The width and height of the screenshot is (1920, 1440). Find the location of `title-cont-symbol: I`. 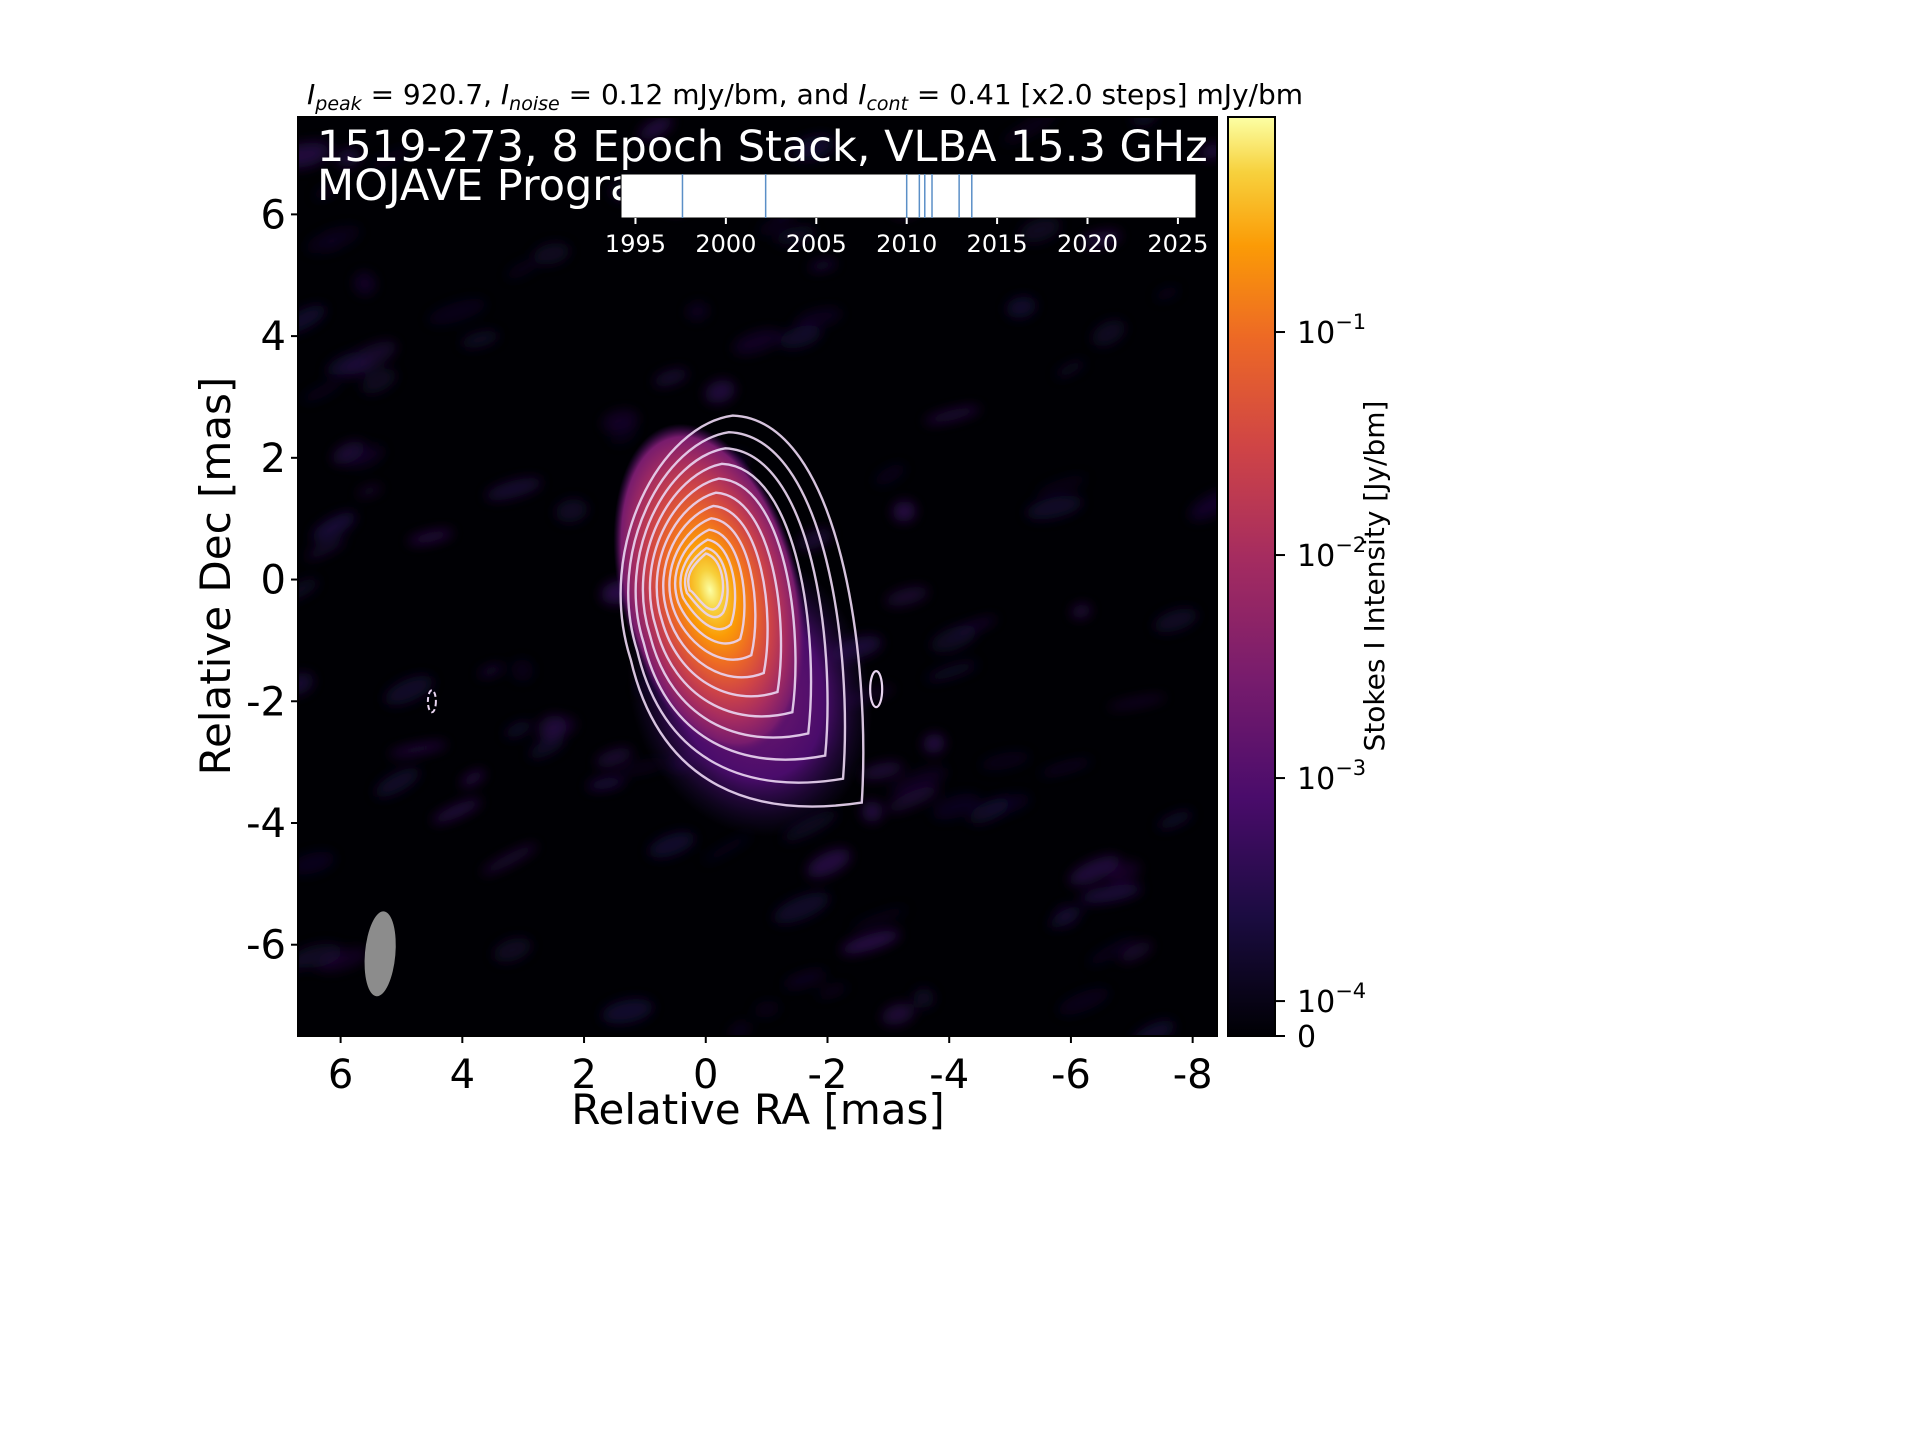

title-cont-symbol: I is located at coordinates (862, 94).